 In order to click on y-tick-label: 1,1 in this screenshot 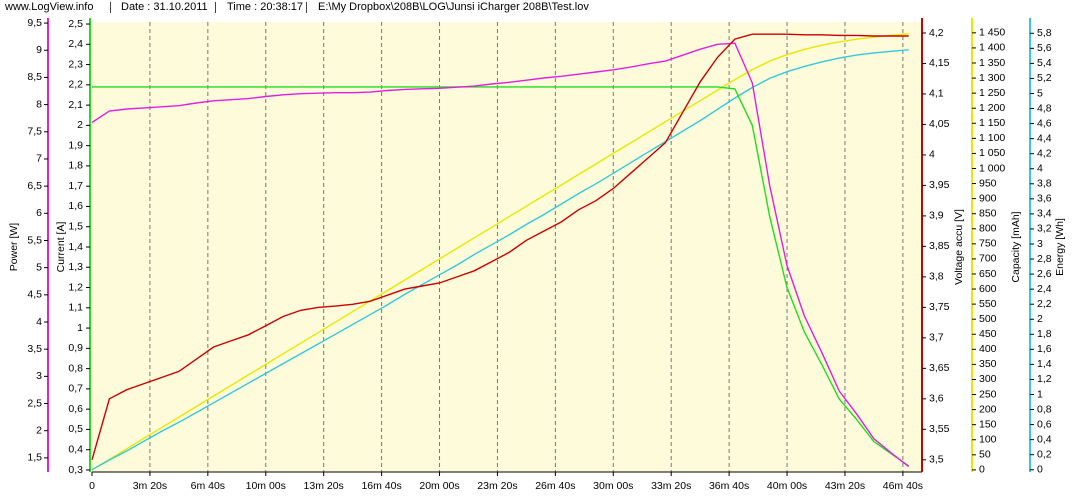, I will do `click(75, 308)`.